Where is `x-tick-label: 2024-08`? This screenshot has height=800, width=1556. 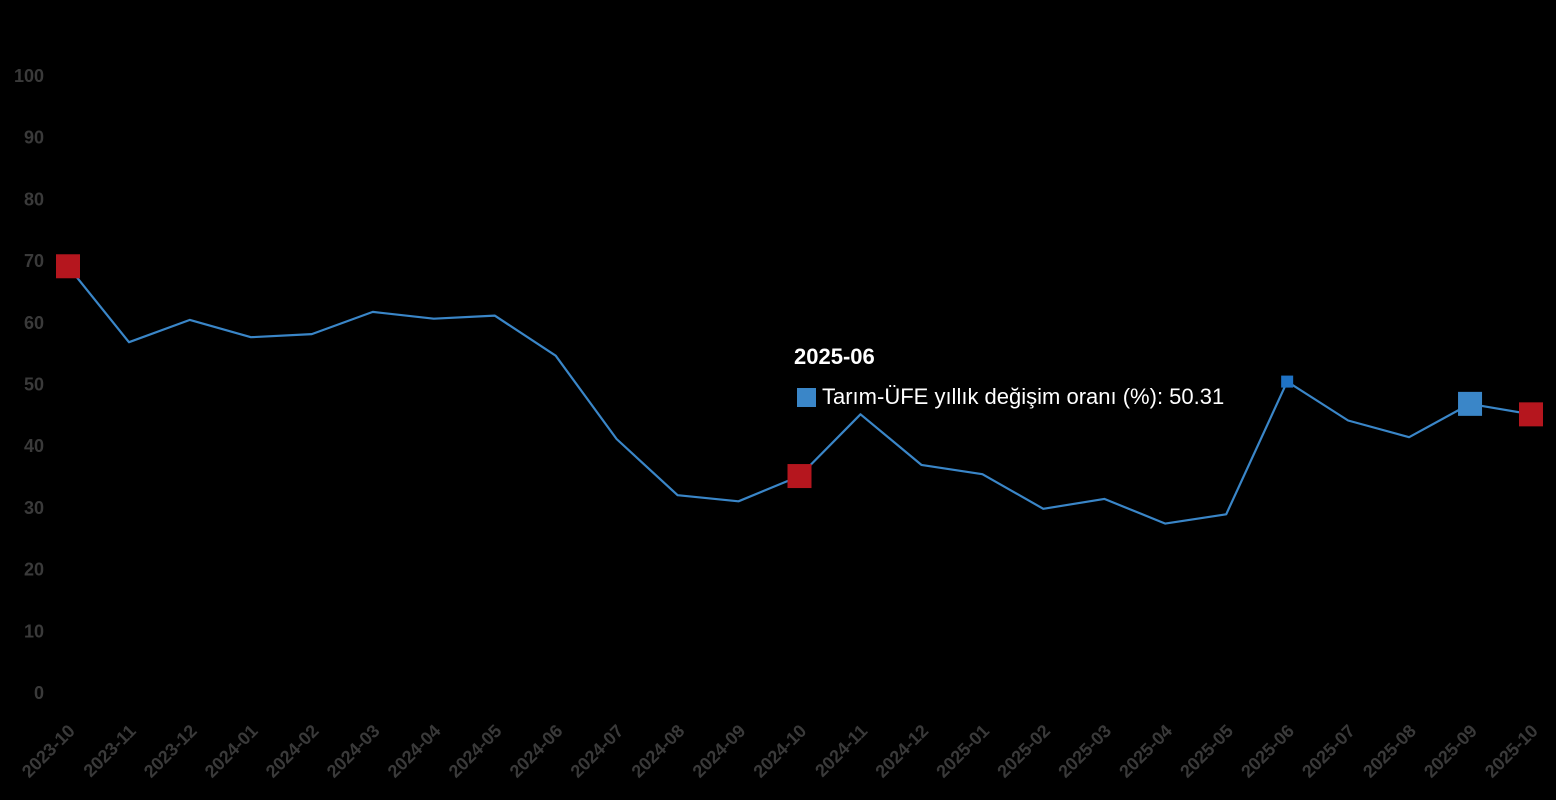 x-tick-label: 2024-08 is located at coordinates (658, 751).